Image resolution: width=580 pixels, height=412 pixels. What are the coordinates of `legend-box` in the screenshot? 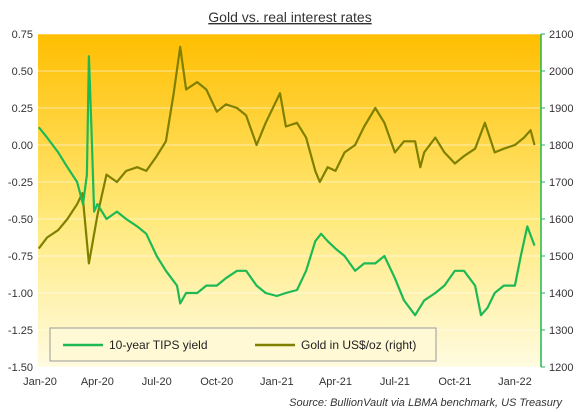 It's located at (243, 344).